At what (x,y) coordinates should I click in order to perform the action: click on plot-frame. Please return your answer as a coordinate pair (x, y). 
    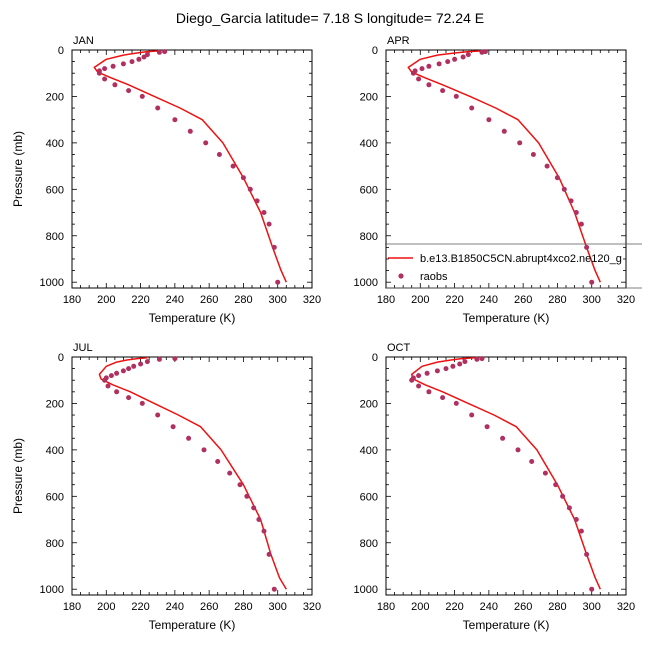
    Looking at the image, I should click on (192, 169).